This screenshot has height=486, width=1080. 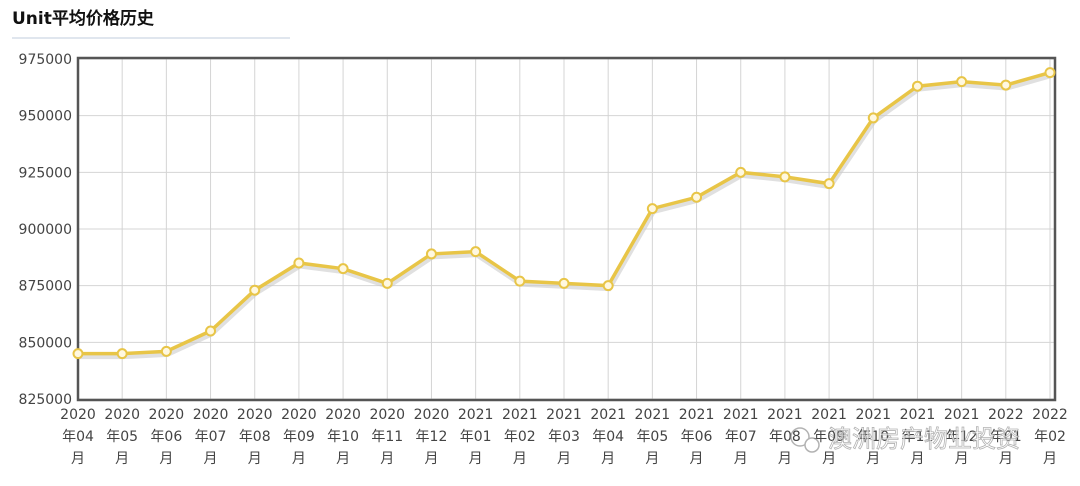 I want to click on x-tick-label: 2022 年02 月, so click(x=1050, y=437).